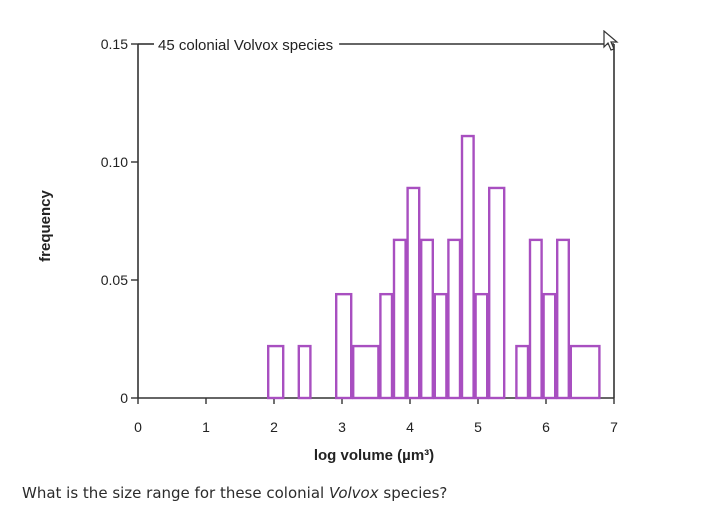 The height and width of the screenshot is (506, 702). I want to click on x-tick-label: 5, so click(478, 427).